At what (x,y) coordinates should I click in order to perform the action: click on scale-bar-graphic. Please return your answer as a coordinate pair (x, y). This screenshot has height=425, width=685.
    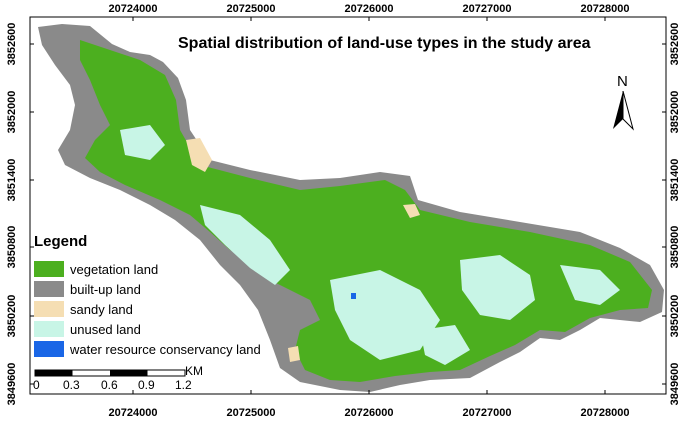
    Looking at the image, I should click on (110, 373).